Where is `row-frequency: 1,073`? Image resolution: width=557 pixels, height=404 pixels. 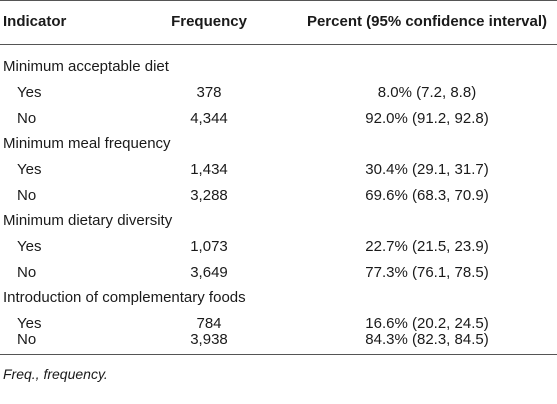
row-frequency: 1,073 is located at coordinates (209, 246).